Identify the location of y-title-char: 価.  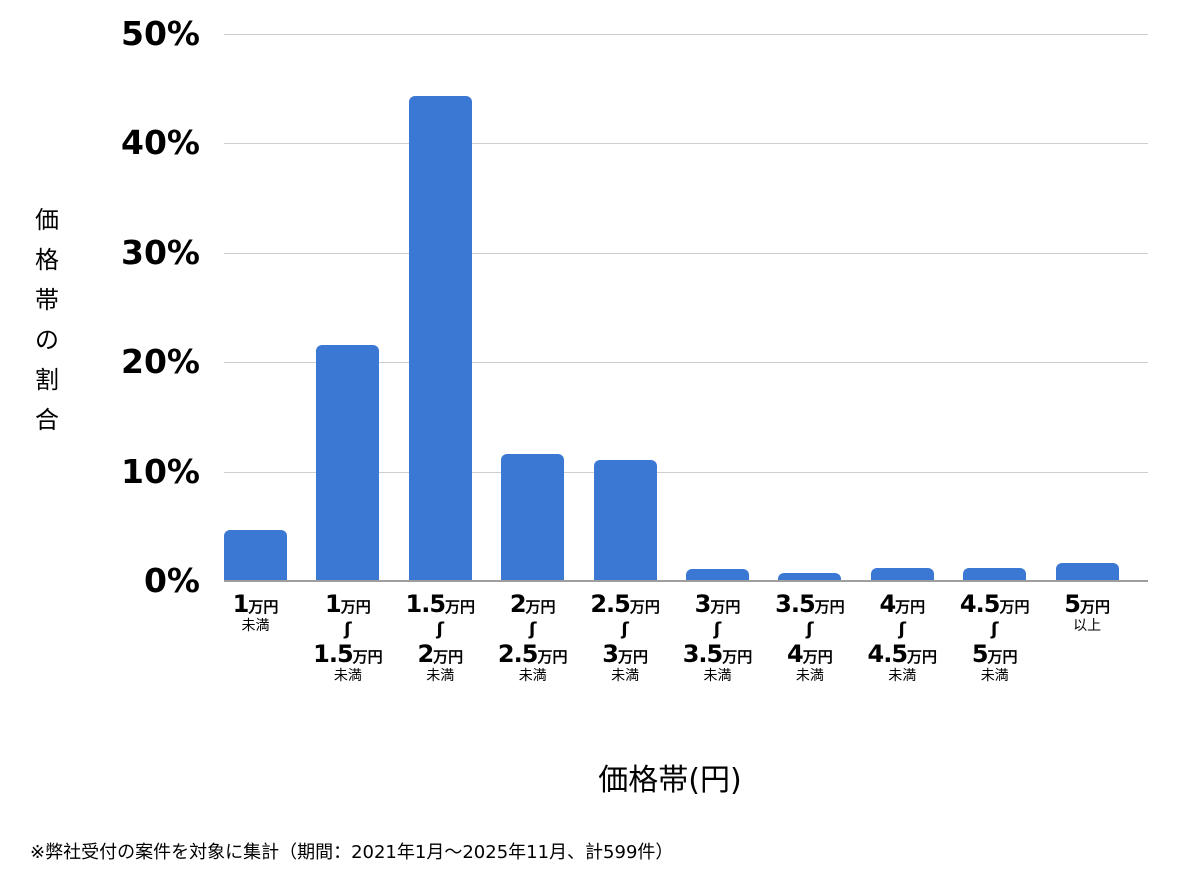
(47, 220).